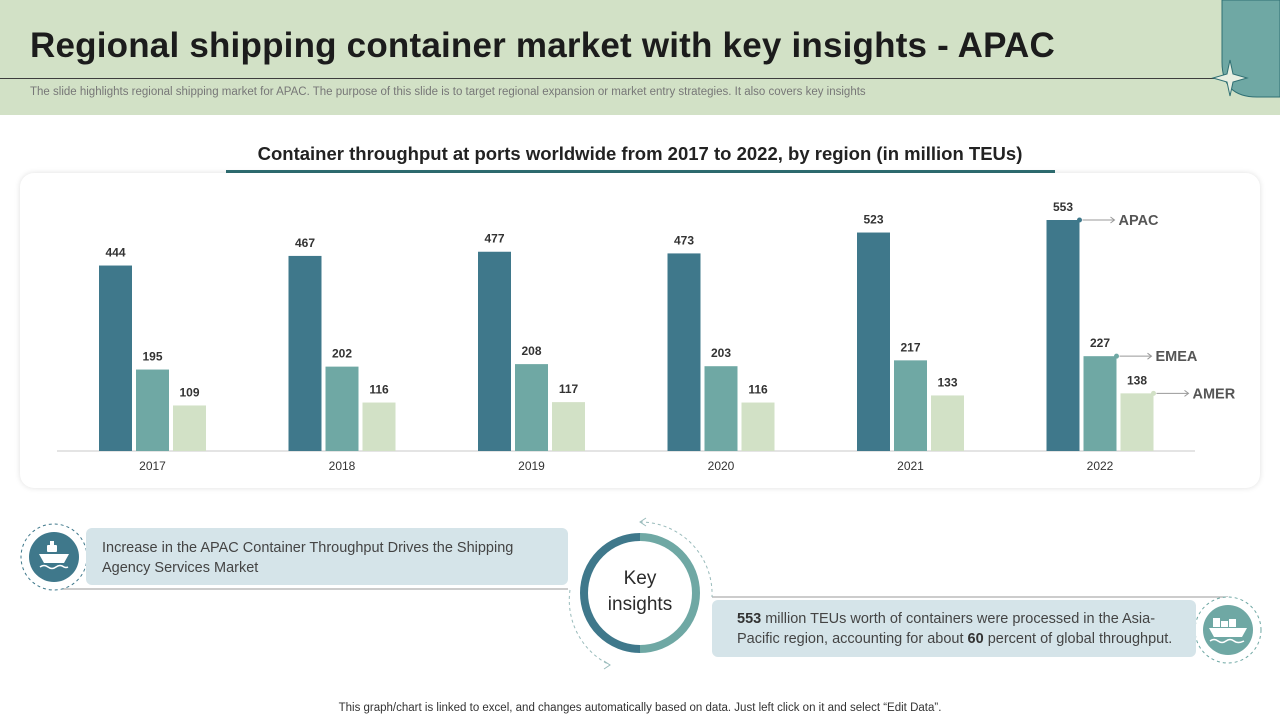 The width and height of the screenshot is (1280, 720). I want to click on legend-label-apac: APAC, so click(1139, 221).